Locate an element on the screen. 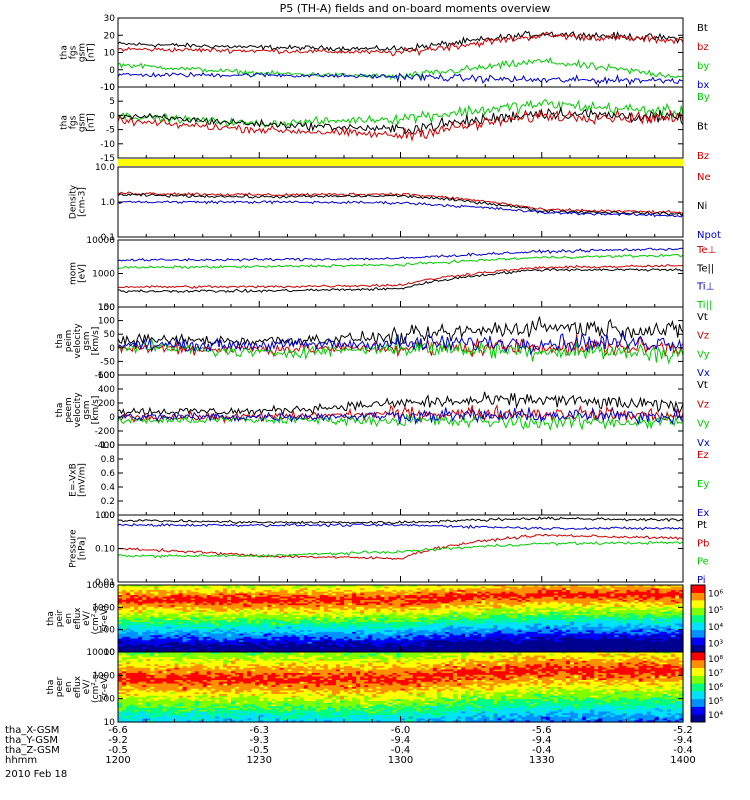 The image size is (750, 800). series-line-Vy is located at coordinates (400, 351).